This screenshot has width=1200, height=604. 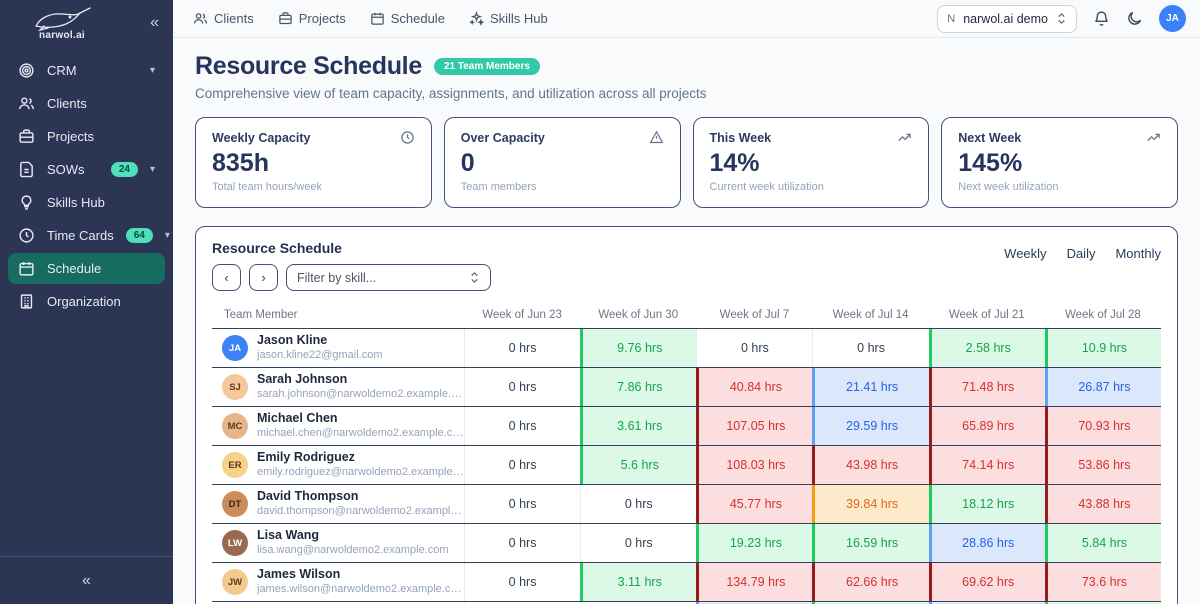 What do you see at coordinates (223, 18) in the screenshot?
I see `topnav-clients: Clients` at bounding box center [223, 18].